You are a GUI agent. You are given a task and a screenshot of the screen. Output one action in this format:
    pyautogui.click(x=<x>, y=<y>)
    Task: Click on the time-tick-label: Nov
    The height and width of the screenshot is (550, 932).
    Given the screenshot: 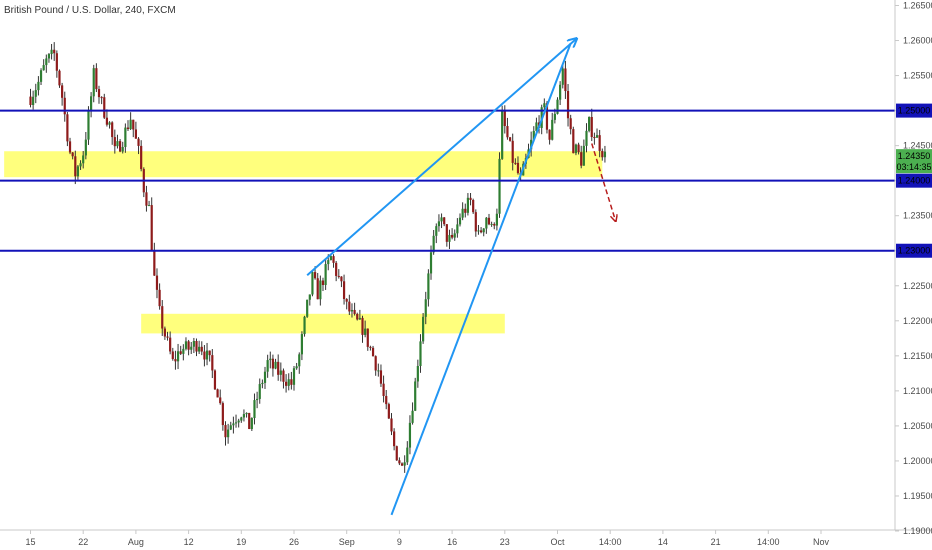 What is the action you would take?
    pyautogui.click(x=821, y=542)
    